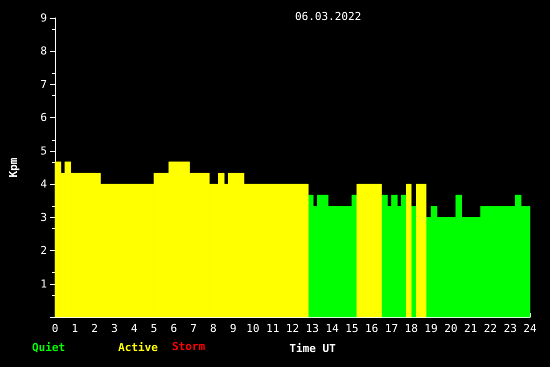 This screenshot has width=550, height=367. I want to click on x-tick-label: 23, so click(510, 328).